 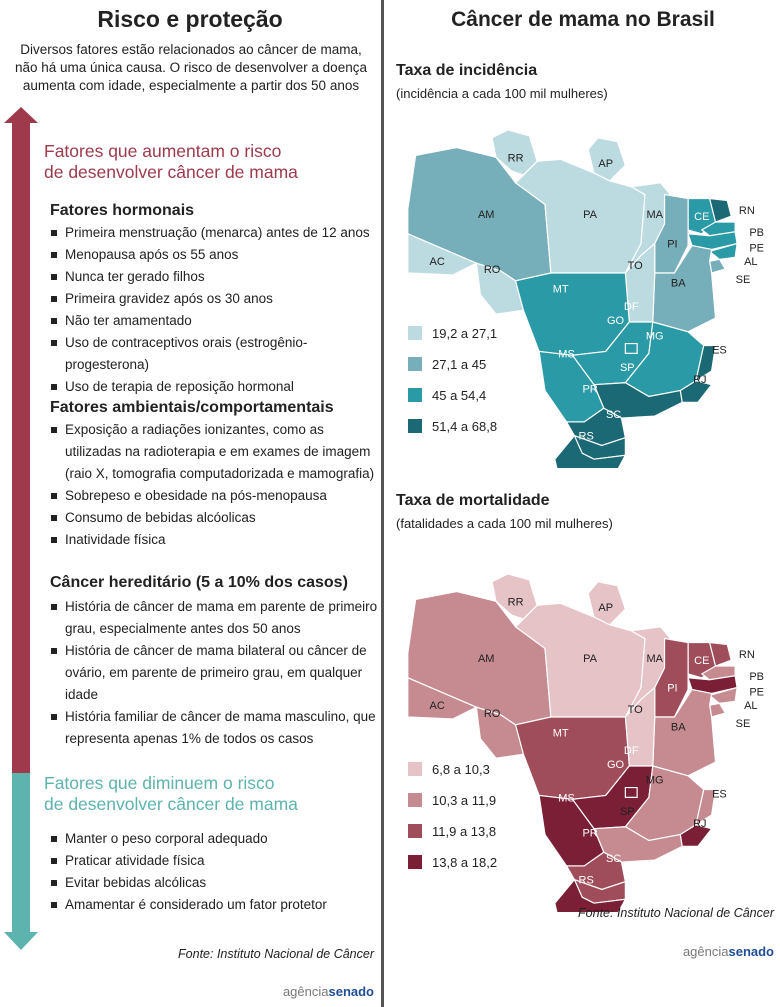 I want to click on state-label-al: AL, so click(x=750, y=706).